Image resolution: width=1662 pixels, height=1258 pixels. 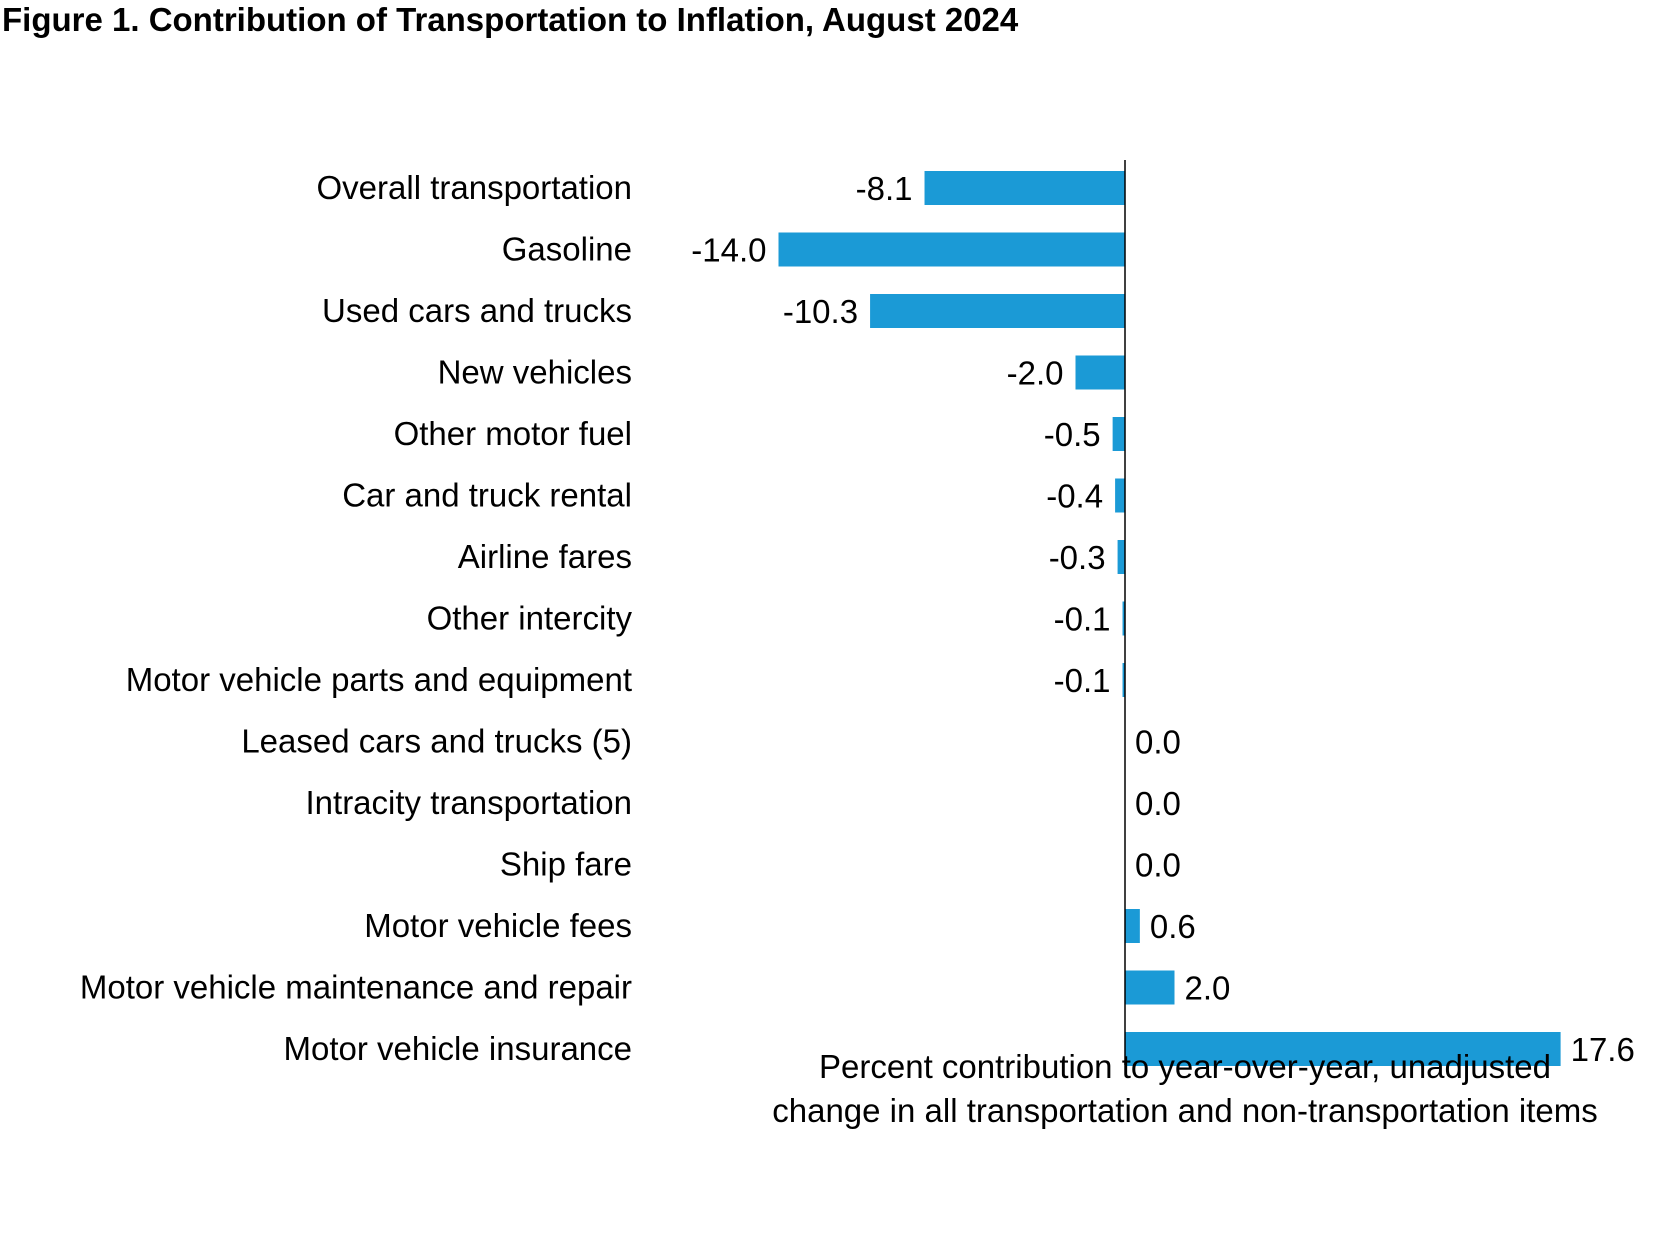 I want to click on value-label-used-cars-and-trucks: -10.3, so click(x=820, y=311).